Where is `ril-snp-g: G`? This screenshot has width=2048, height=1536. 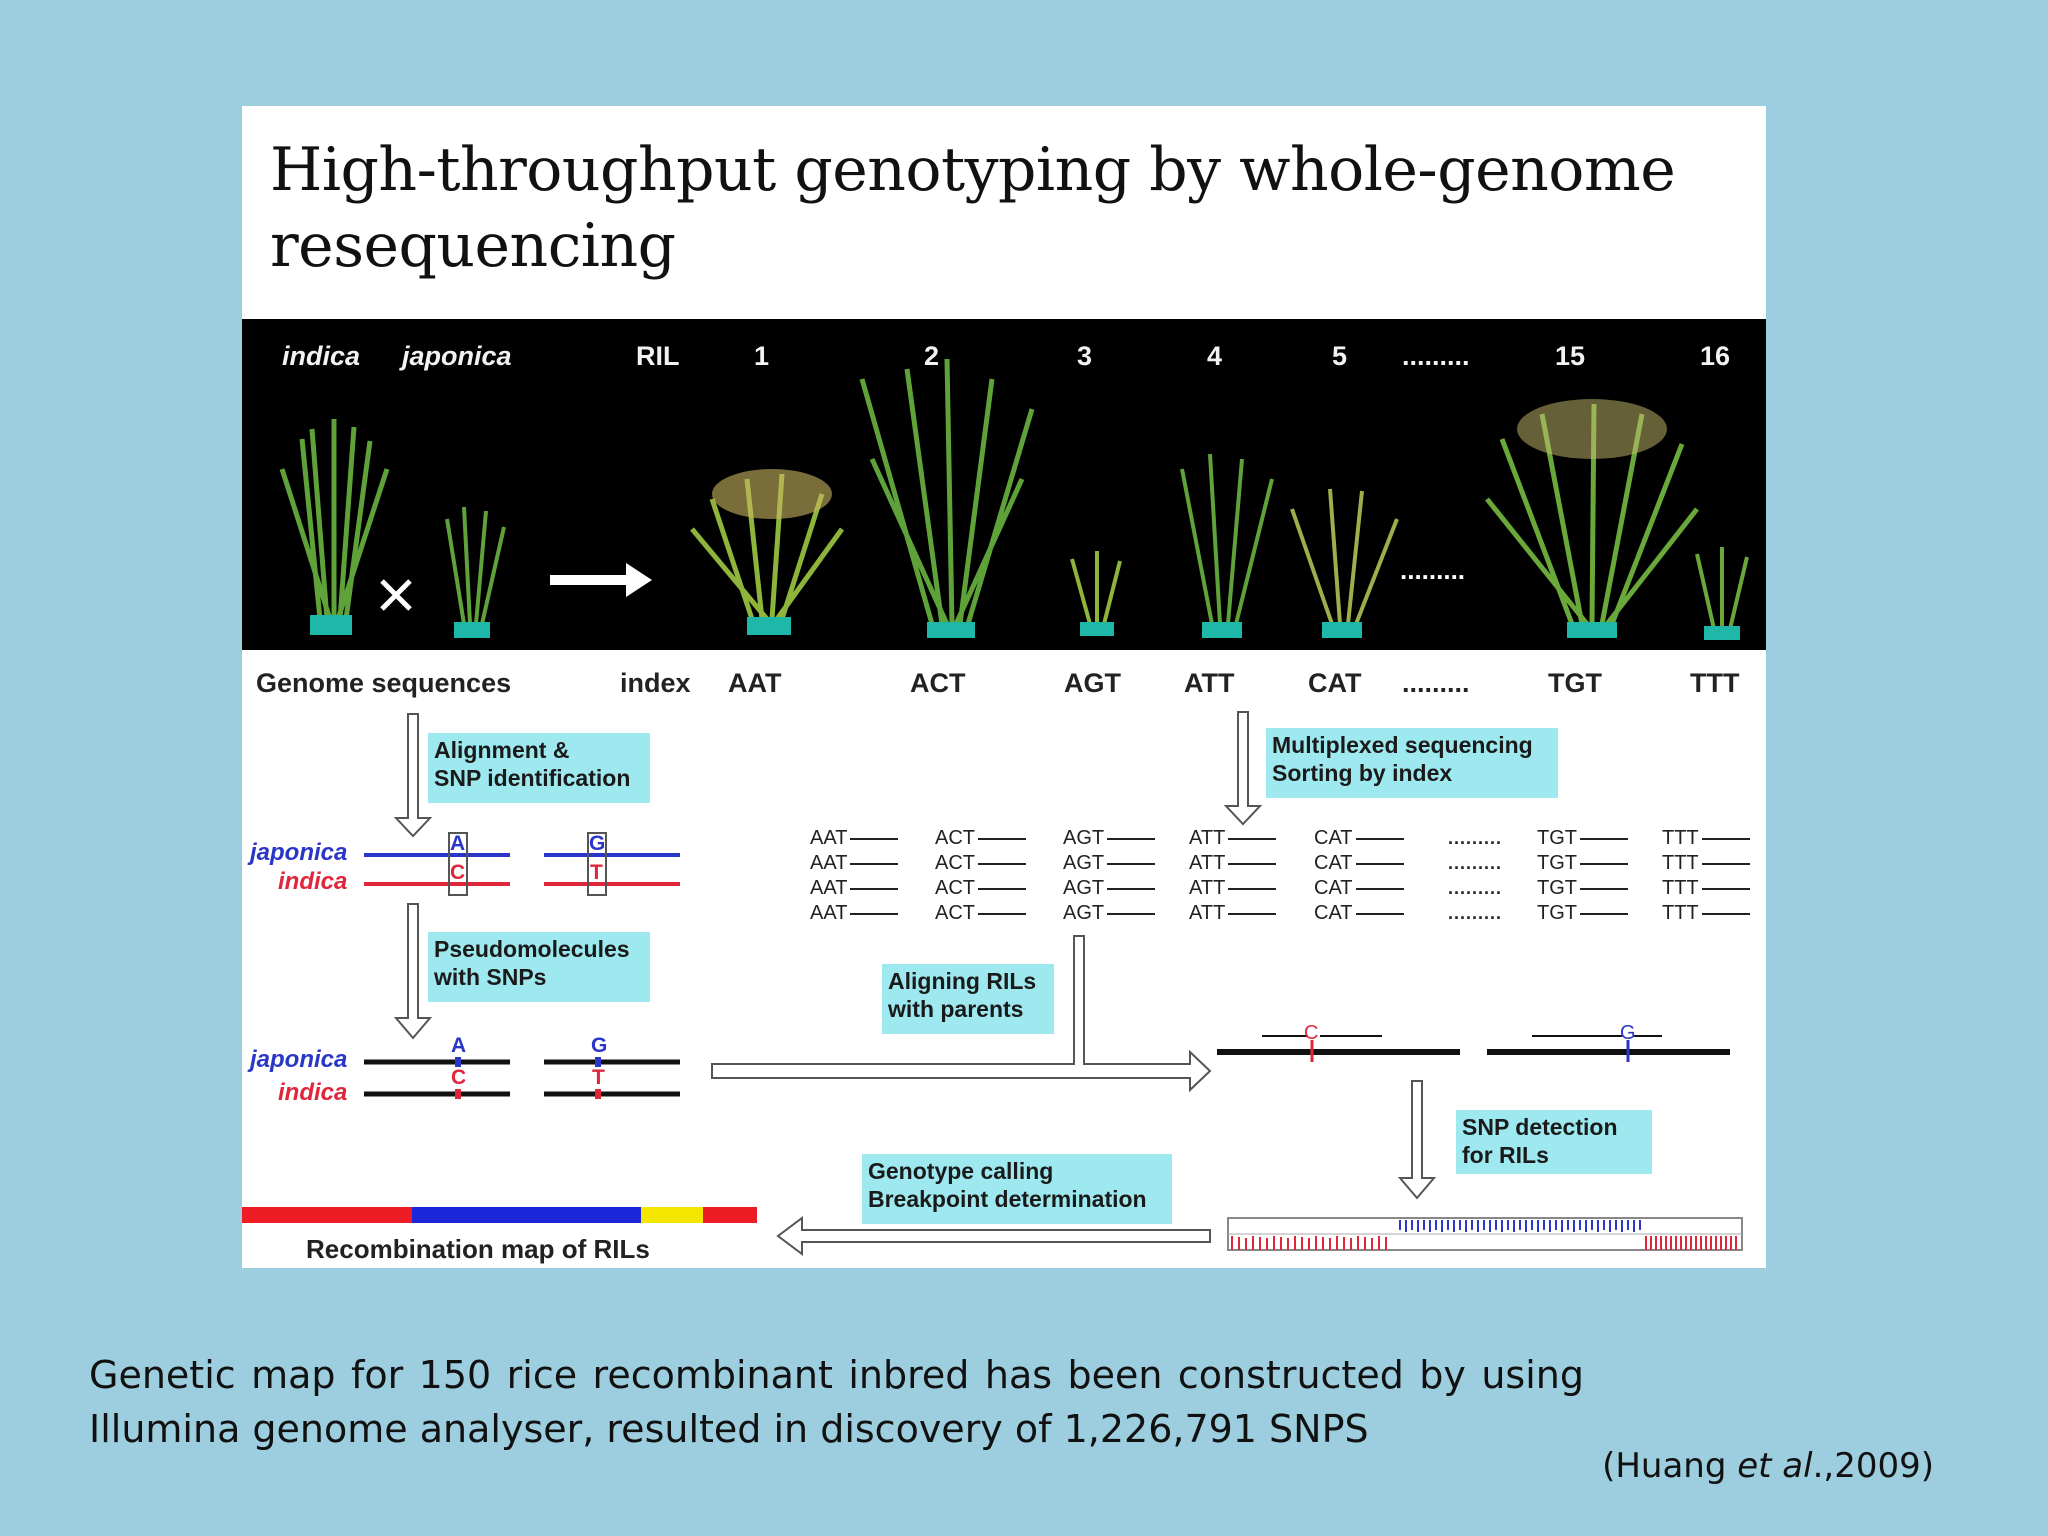
ril-snp-g: G is located at coordinates (1628, 1033).